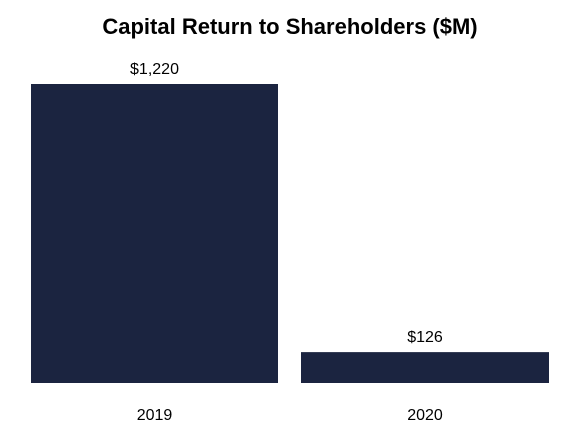 The height and width of the screenshot is (440, 580). What do you see at coordinates (425, 337) in the screenshot?
I see `data-label-2020: $126` at bounding box center [425, 337].